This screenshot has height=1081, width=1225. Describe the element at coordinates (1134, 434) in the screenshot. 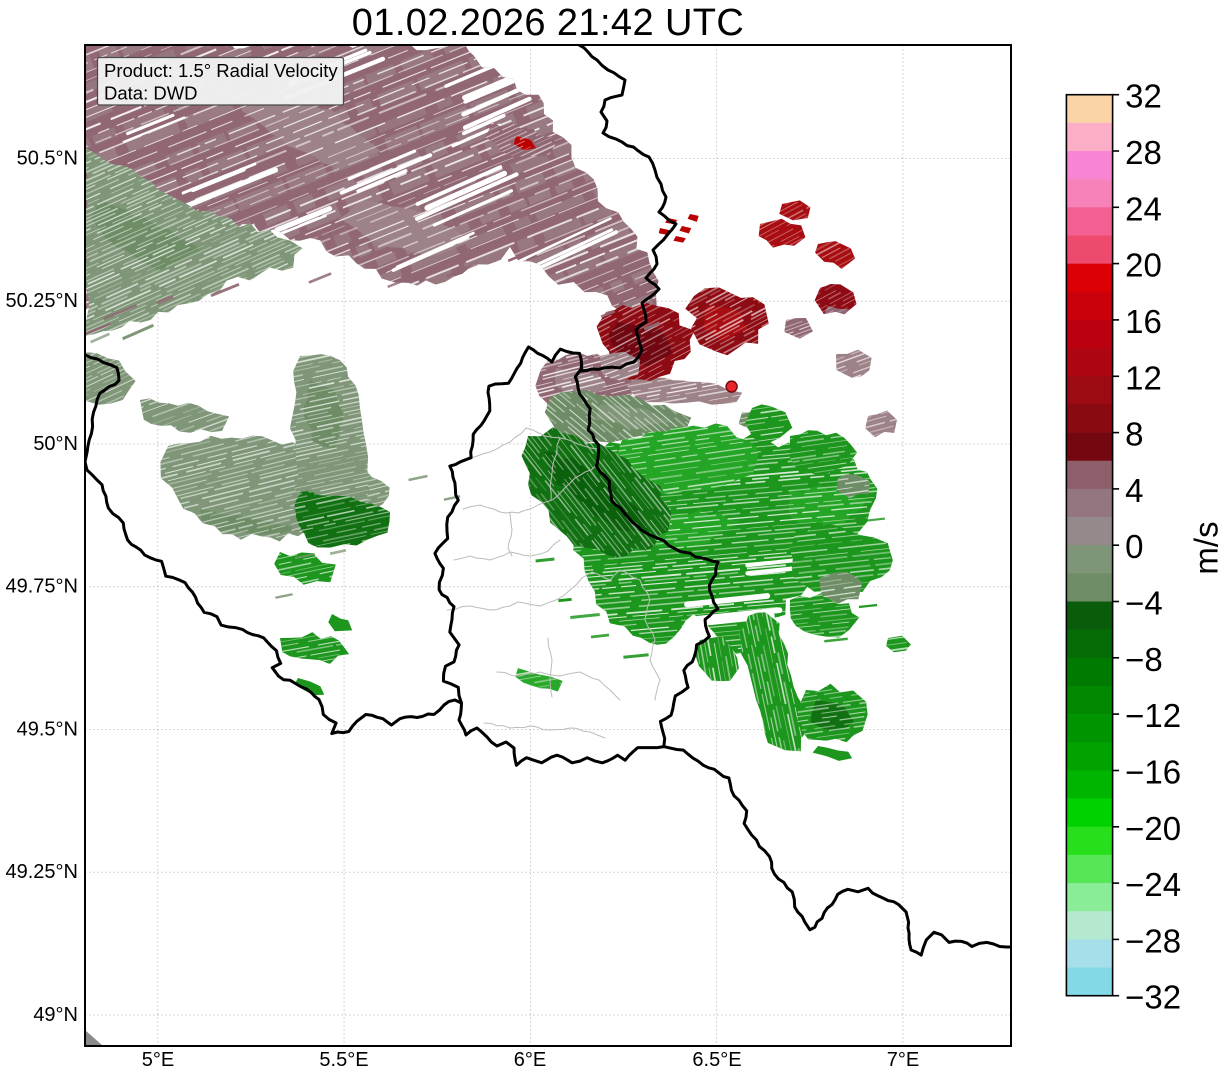

I see `svg-text: 8` at that location.